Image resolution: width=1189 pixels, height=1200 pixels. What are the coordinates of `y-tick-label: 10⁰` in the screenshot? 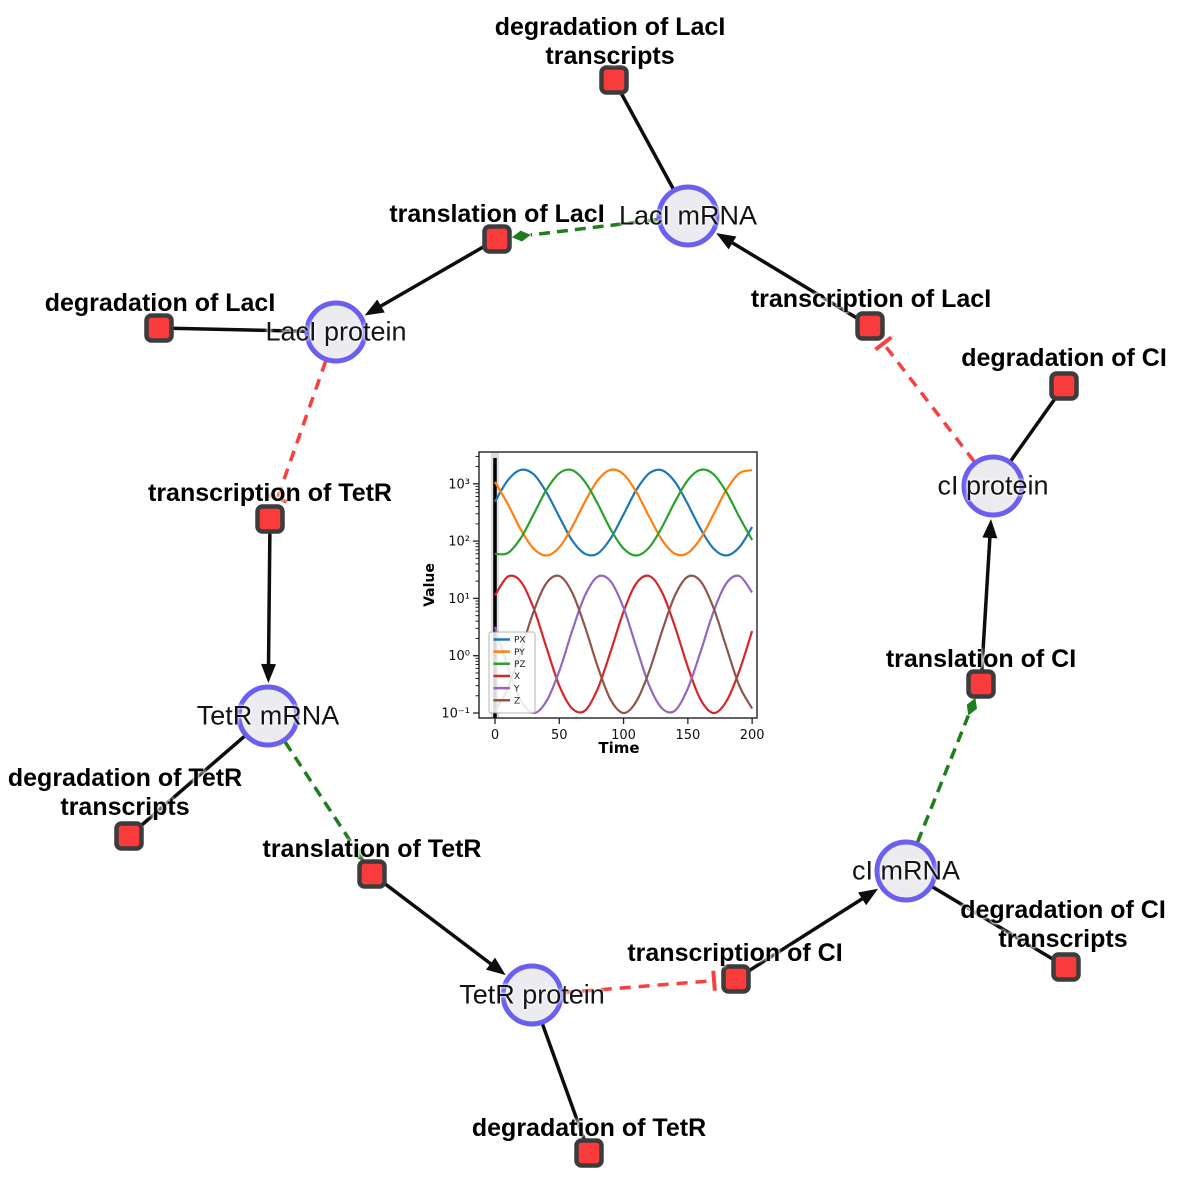 It's located at (459, 656).